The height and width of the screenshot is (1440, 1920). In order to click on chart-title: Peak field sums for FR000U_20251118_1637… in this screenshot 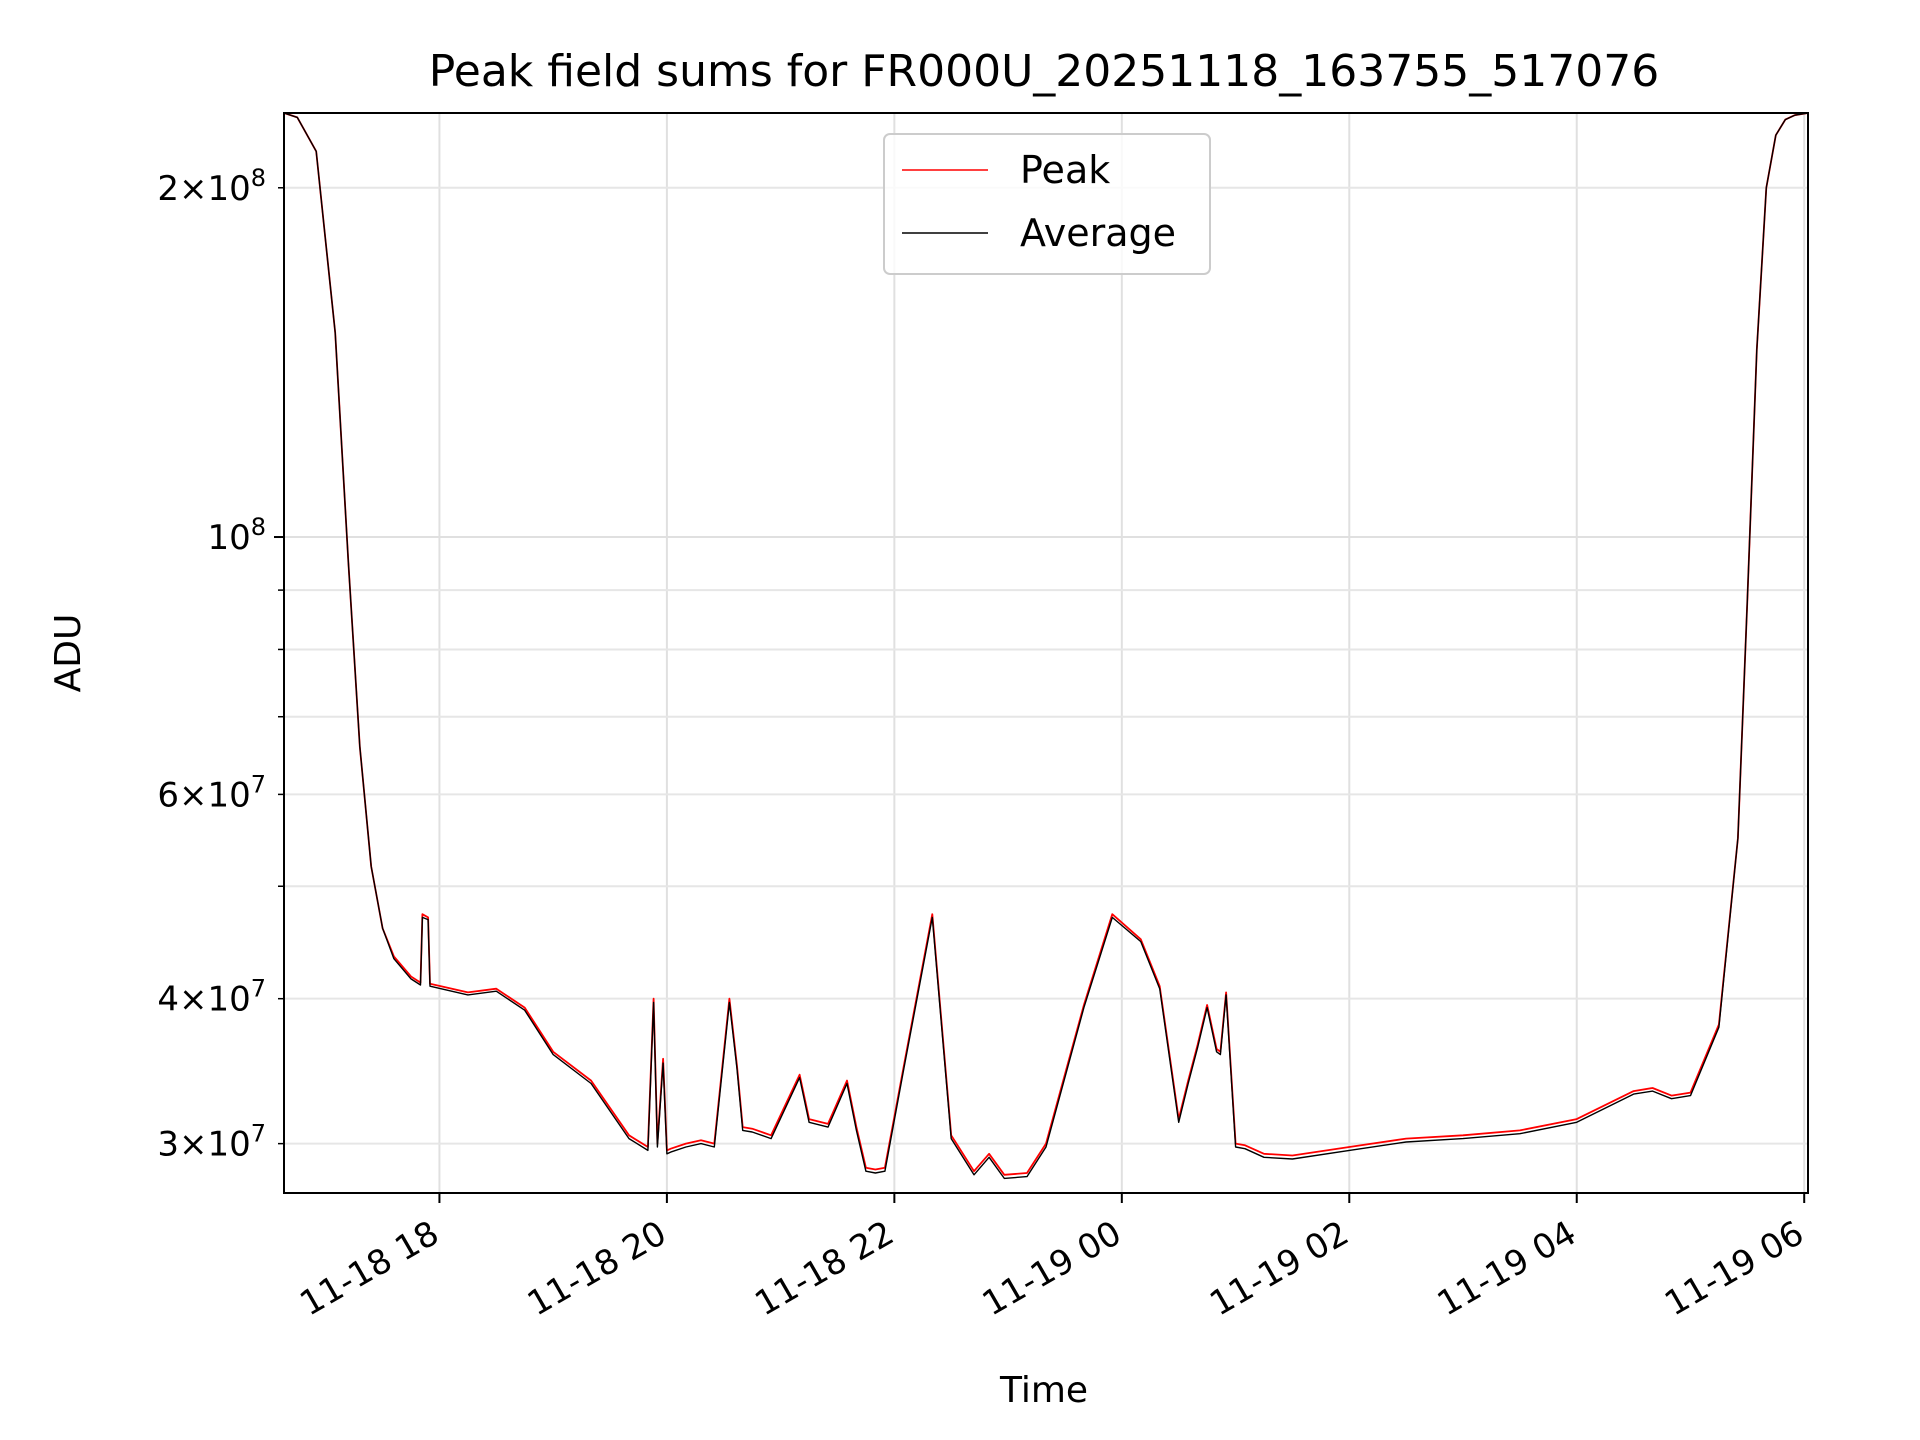, I will do `click(1044, 71)`.